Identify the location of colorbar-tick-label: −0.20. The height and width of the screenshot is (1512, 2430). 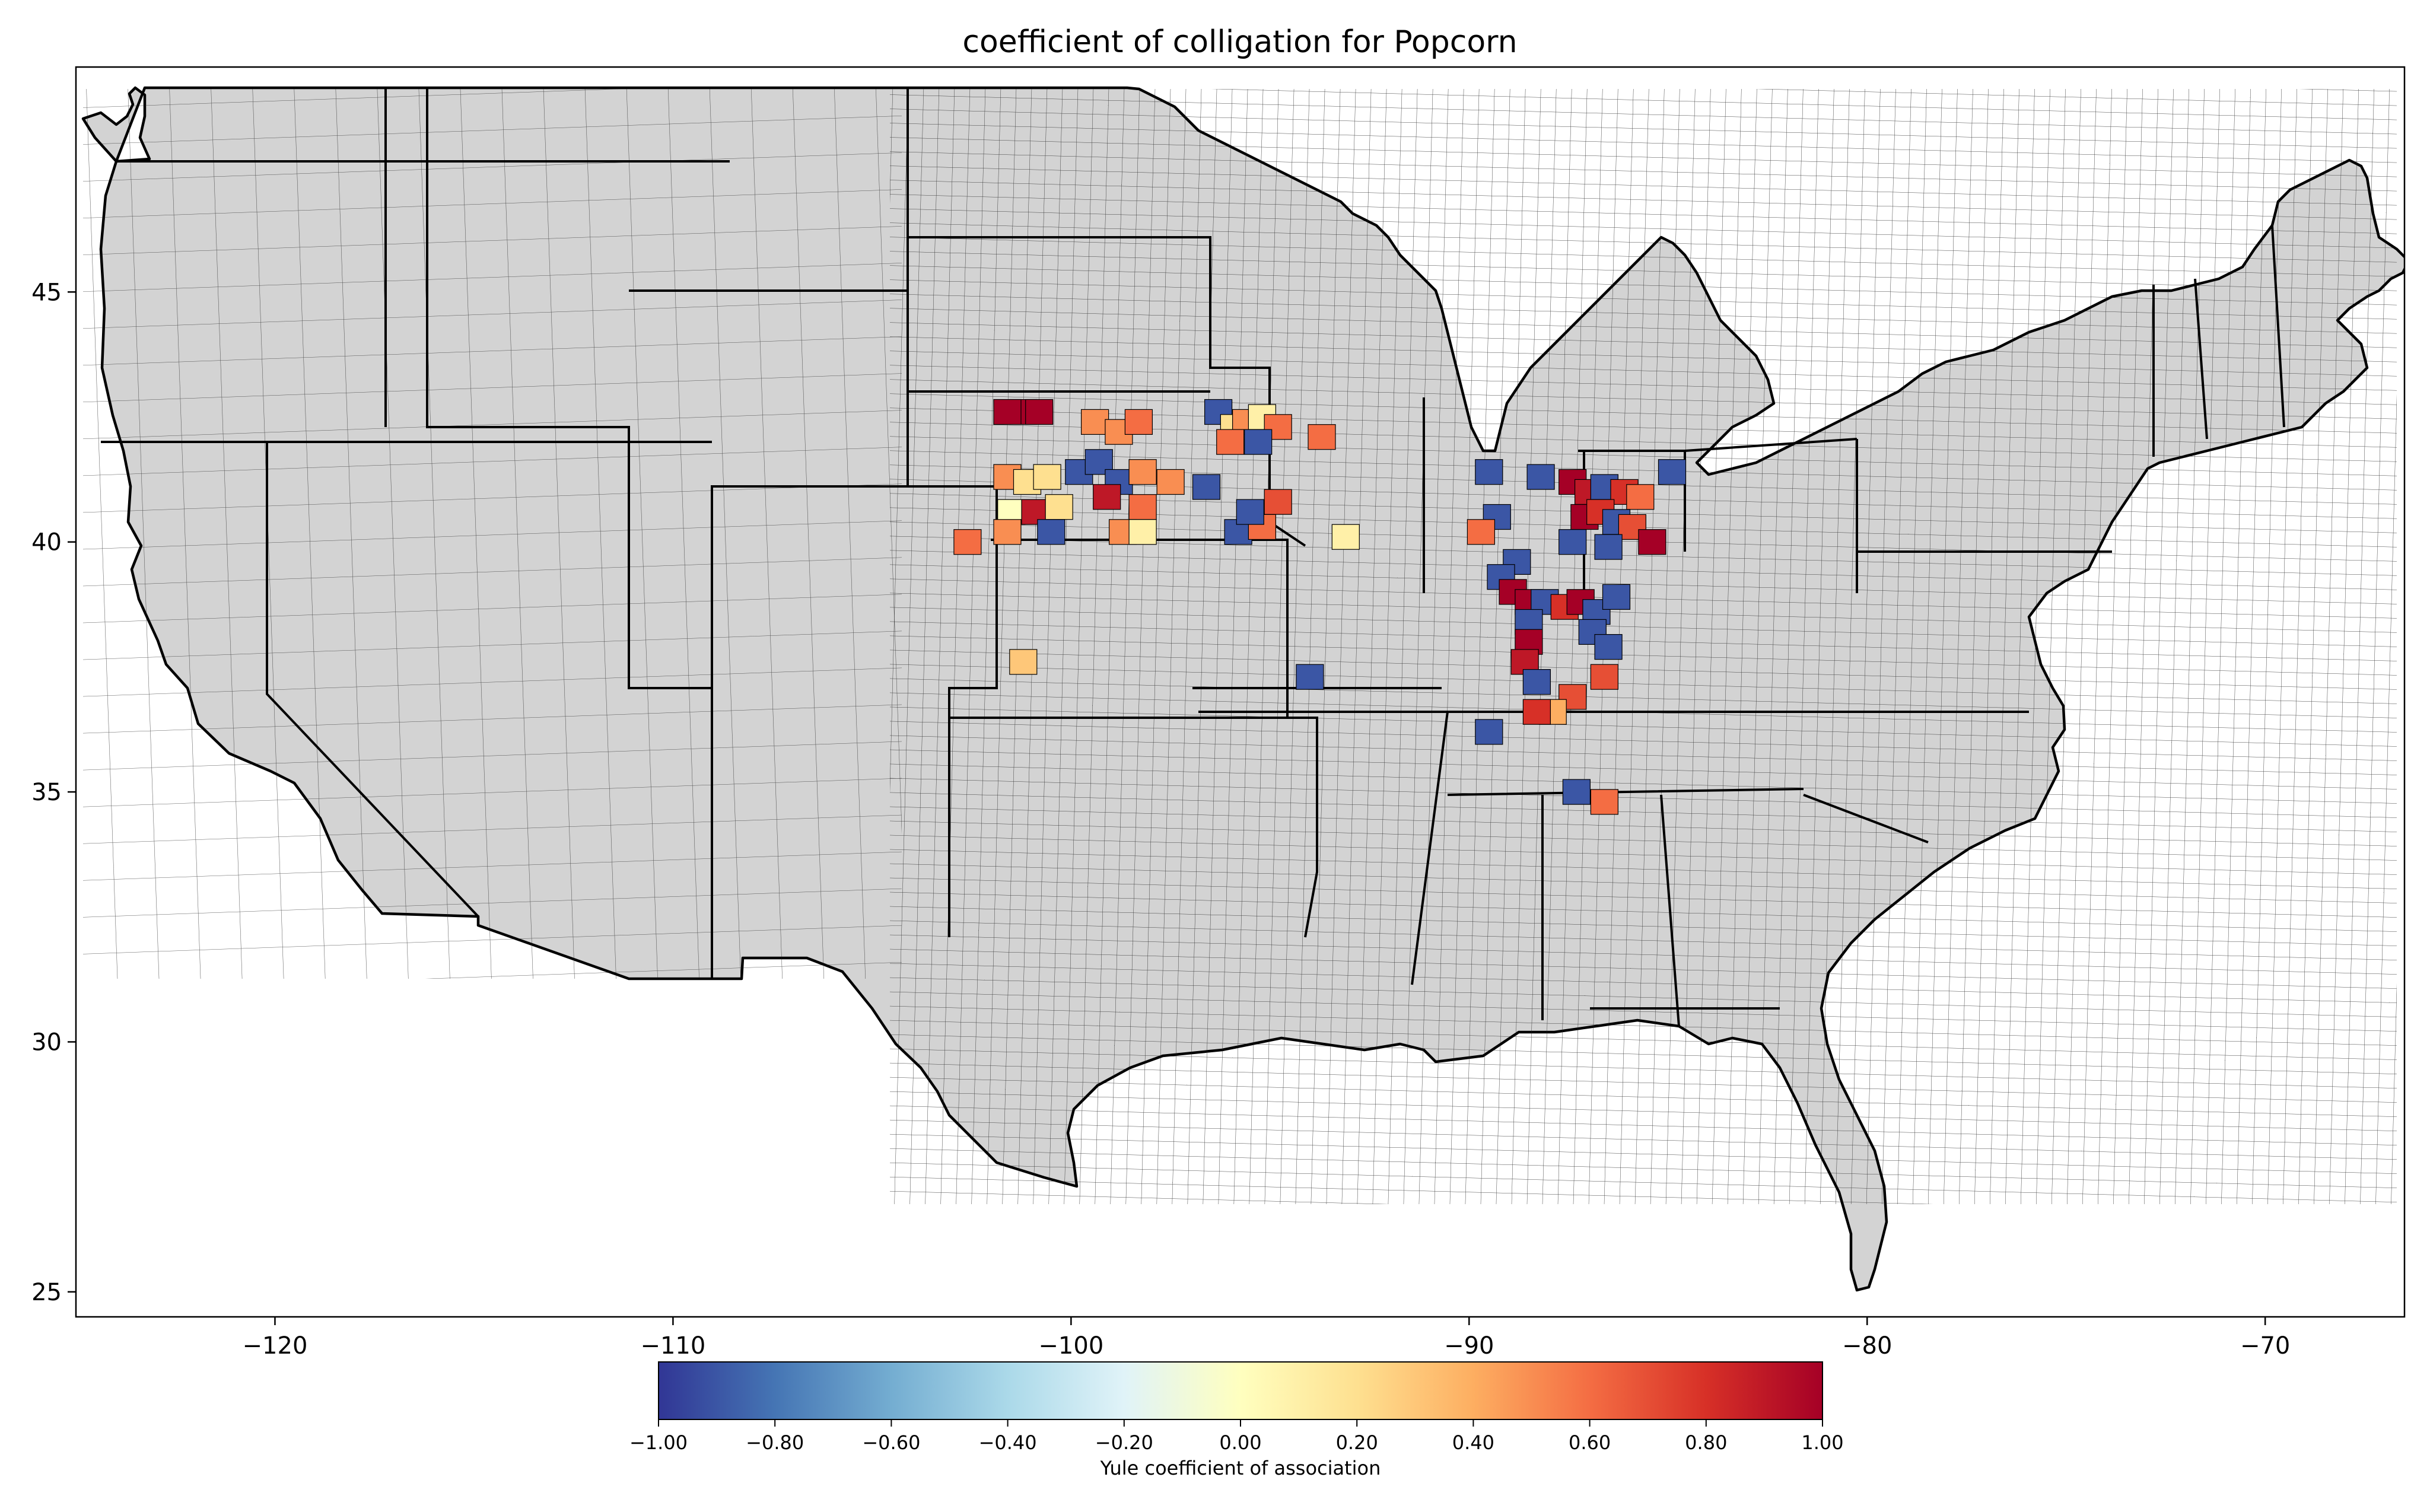
(1124, 1442).